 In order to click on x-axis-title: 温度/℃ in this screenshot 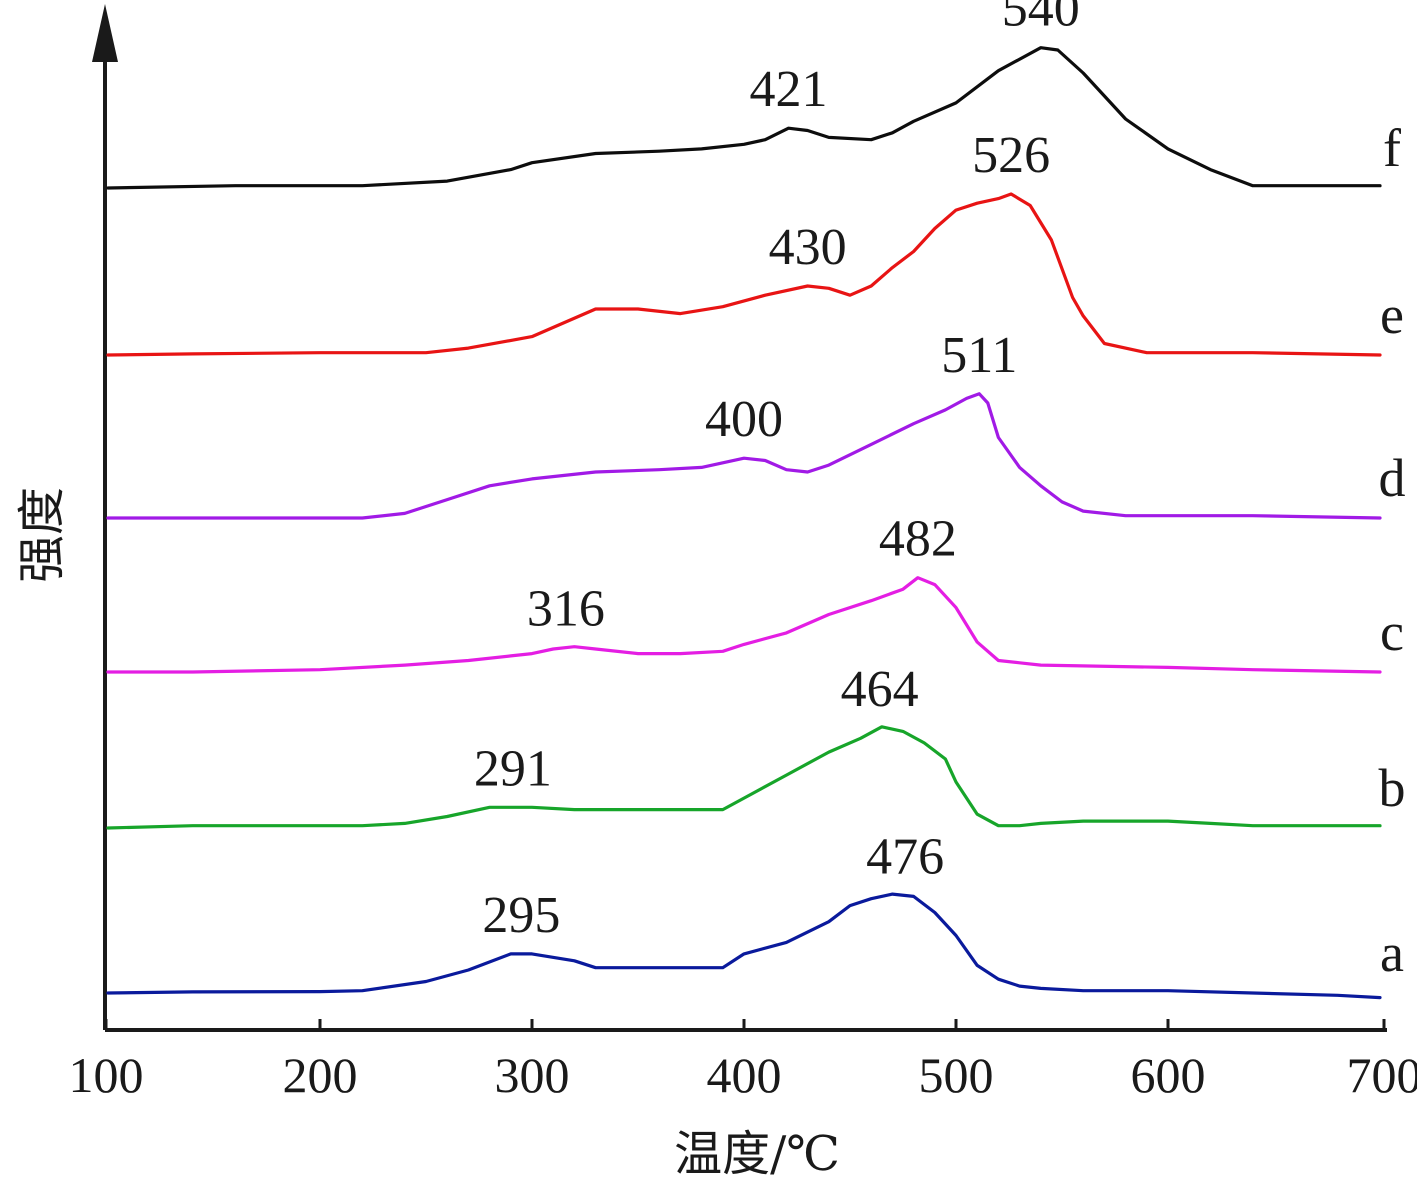, I will do `click(757, 1153)`.